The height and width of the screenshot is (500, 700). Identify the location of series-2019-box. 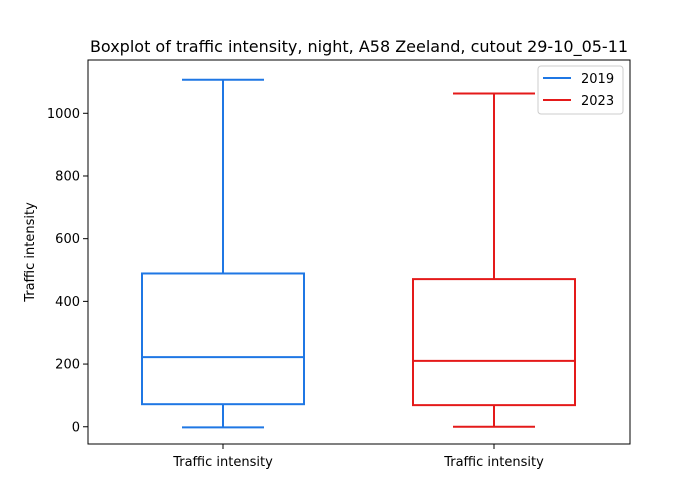
(223, 339).